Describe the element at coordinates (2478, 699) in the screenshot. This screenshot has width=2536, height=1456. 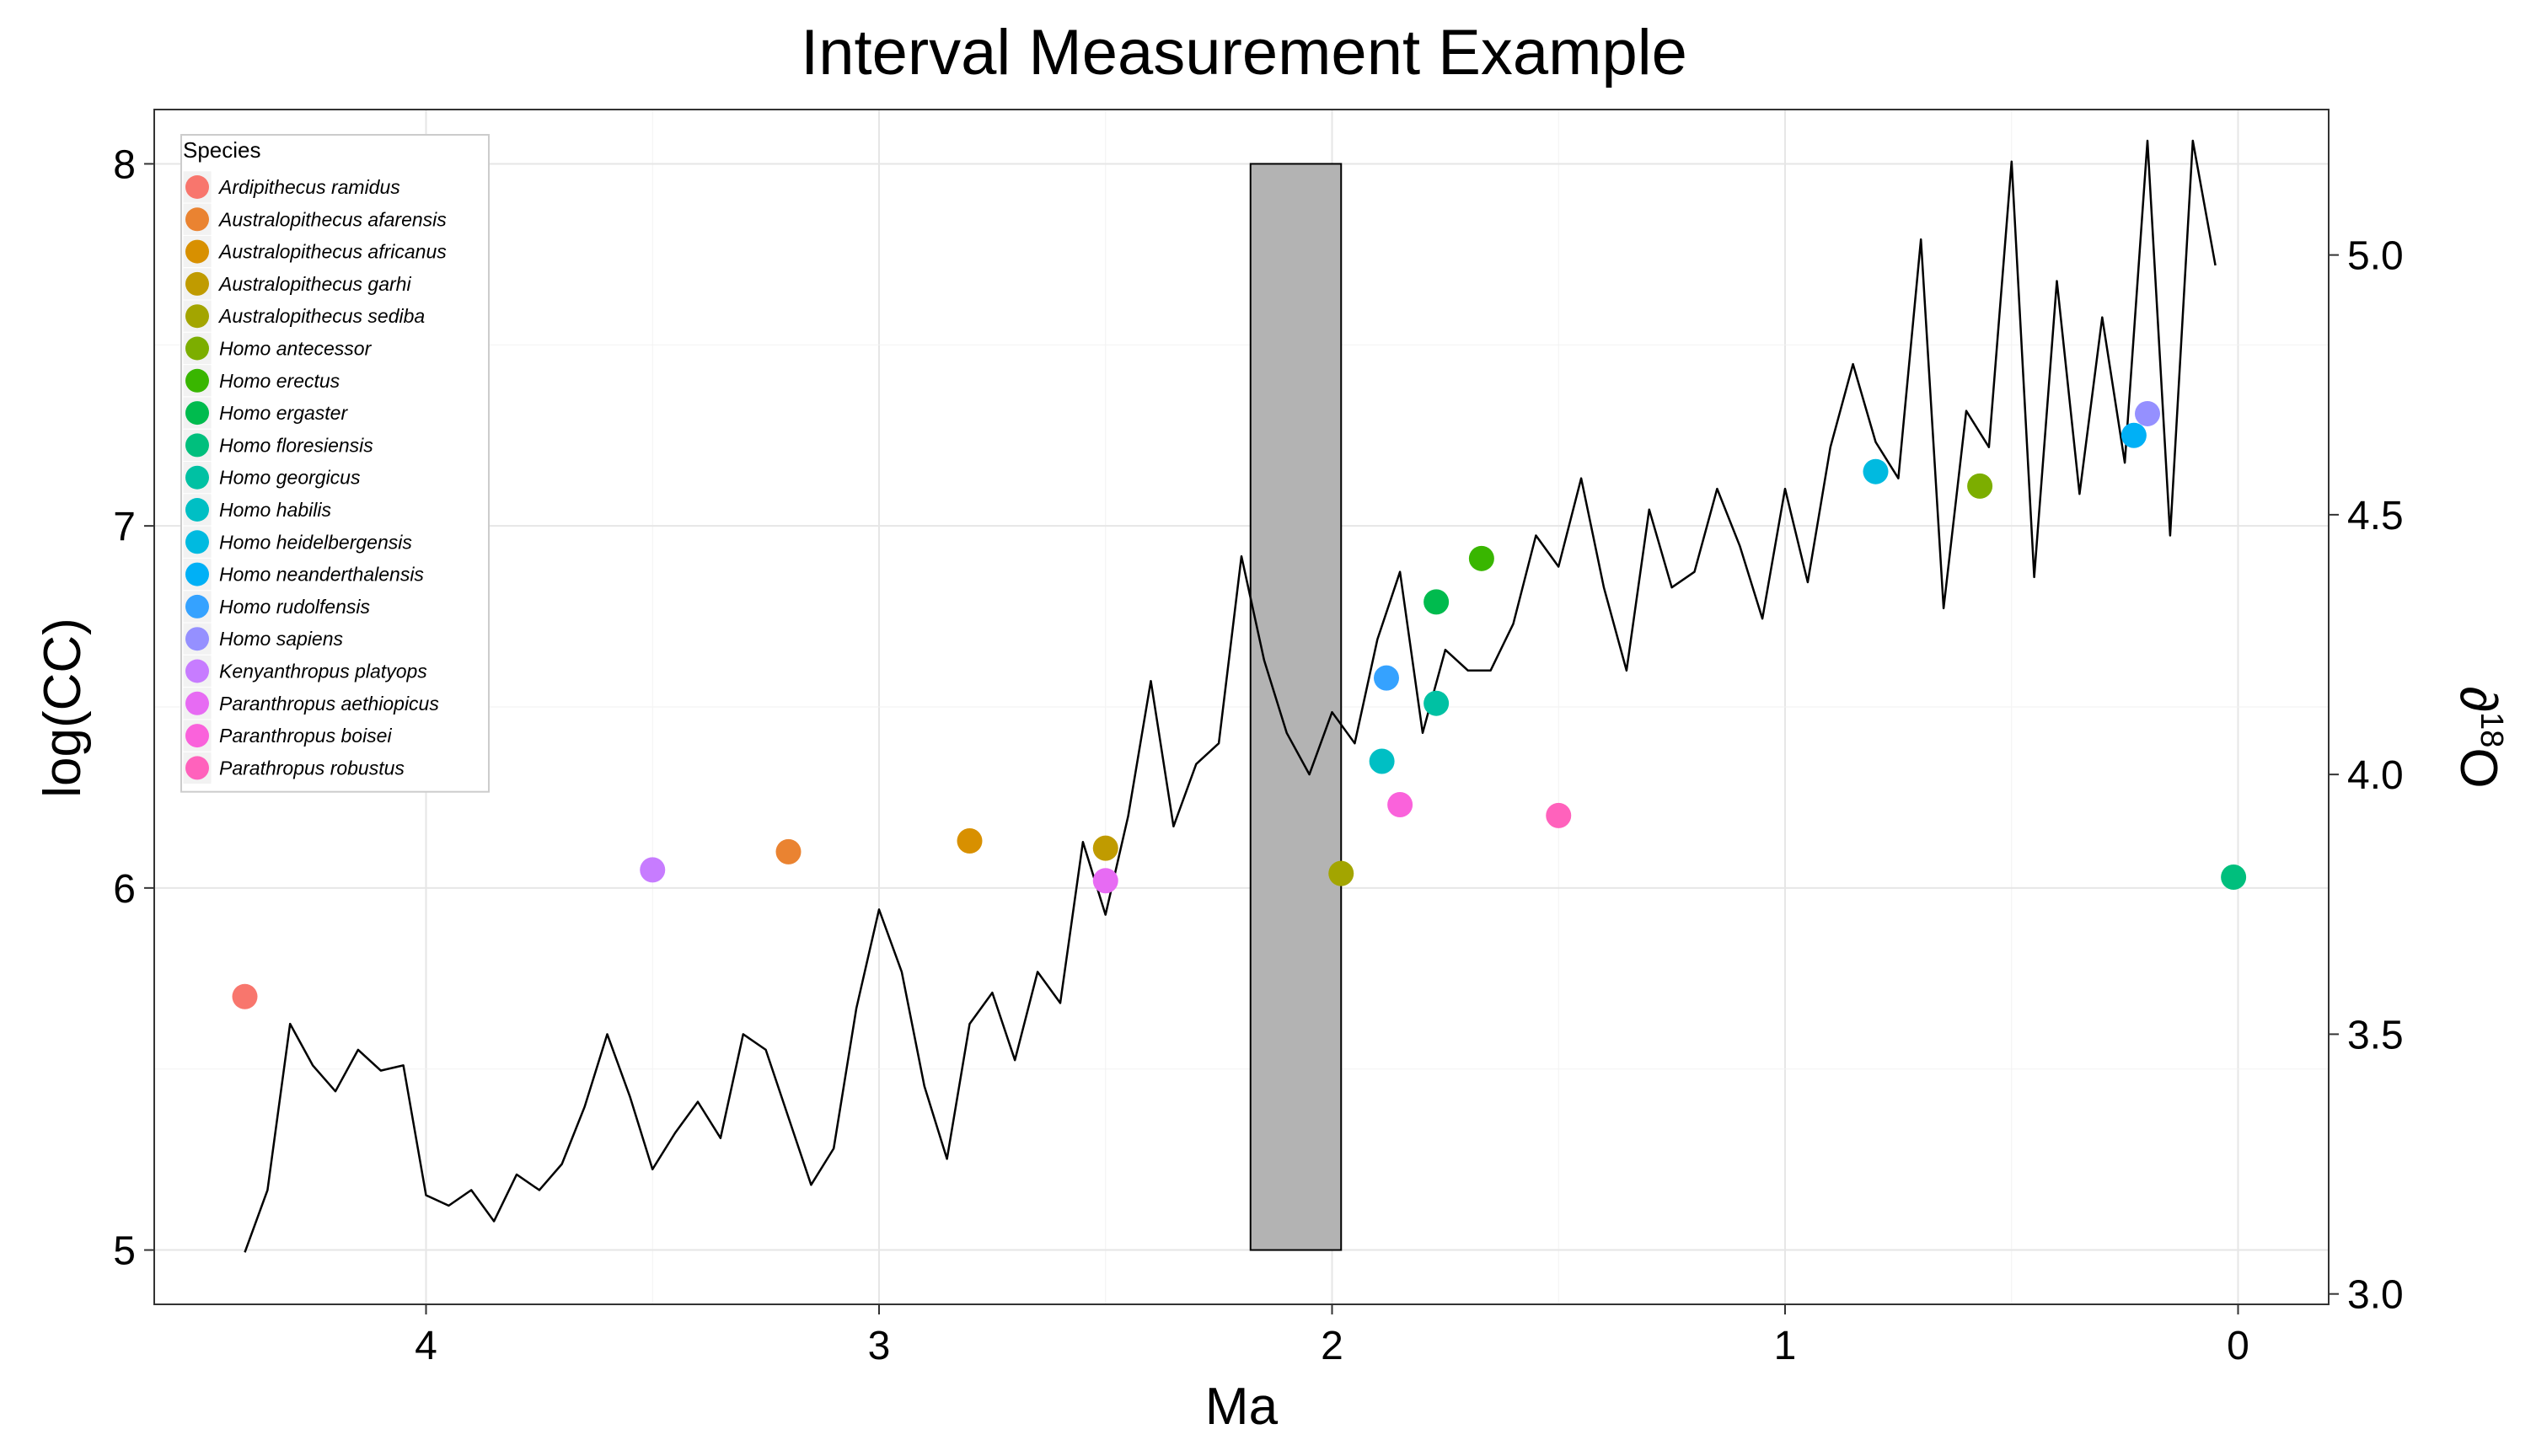
I see `y2-axis-title-base: ∂` at that location.